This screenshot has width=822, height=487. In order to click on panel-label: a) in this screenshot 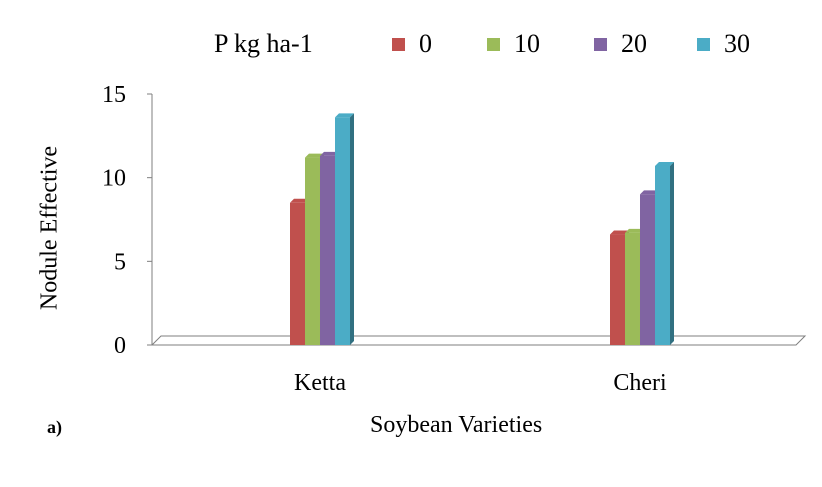, I will do `click(54, 427)`.